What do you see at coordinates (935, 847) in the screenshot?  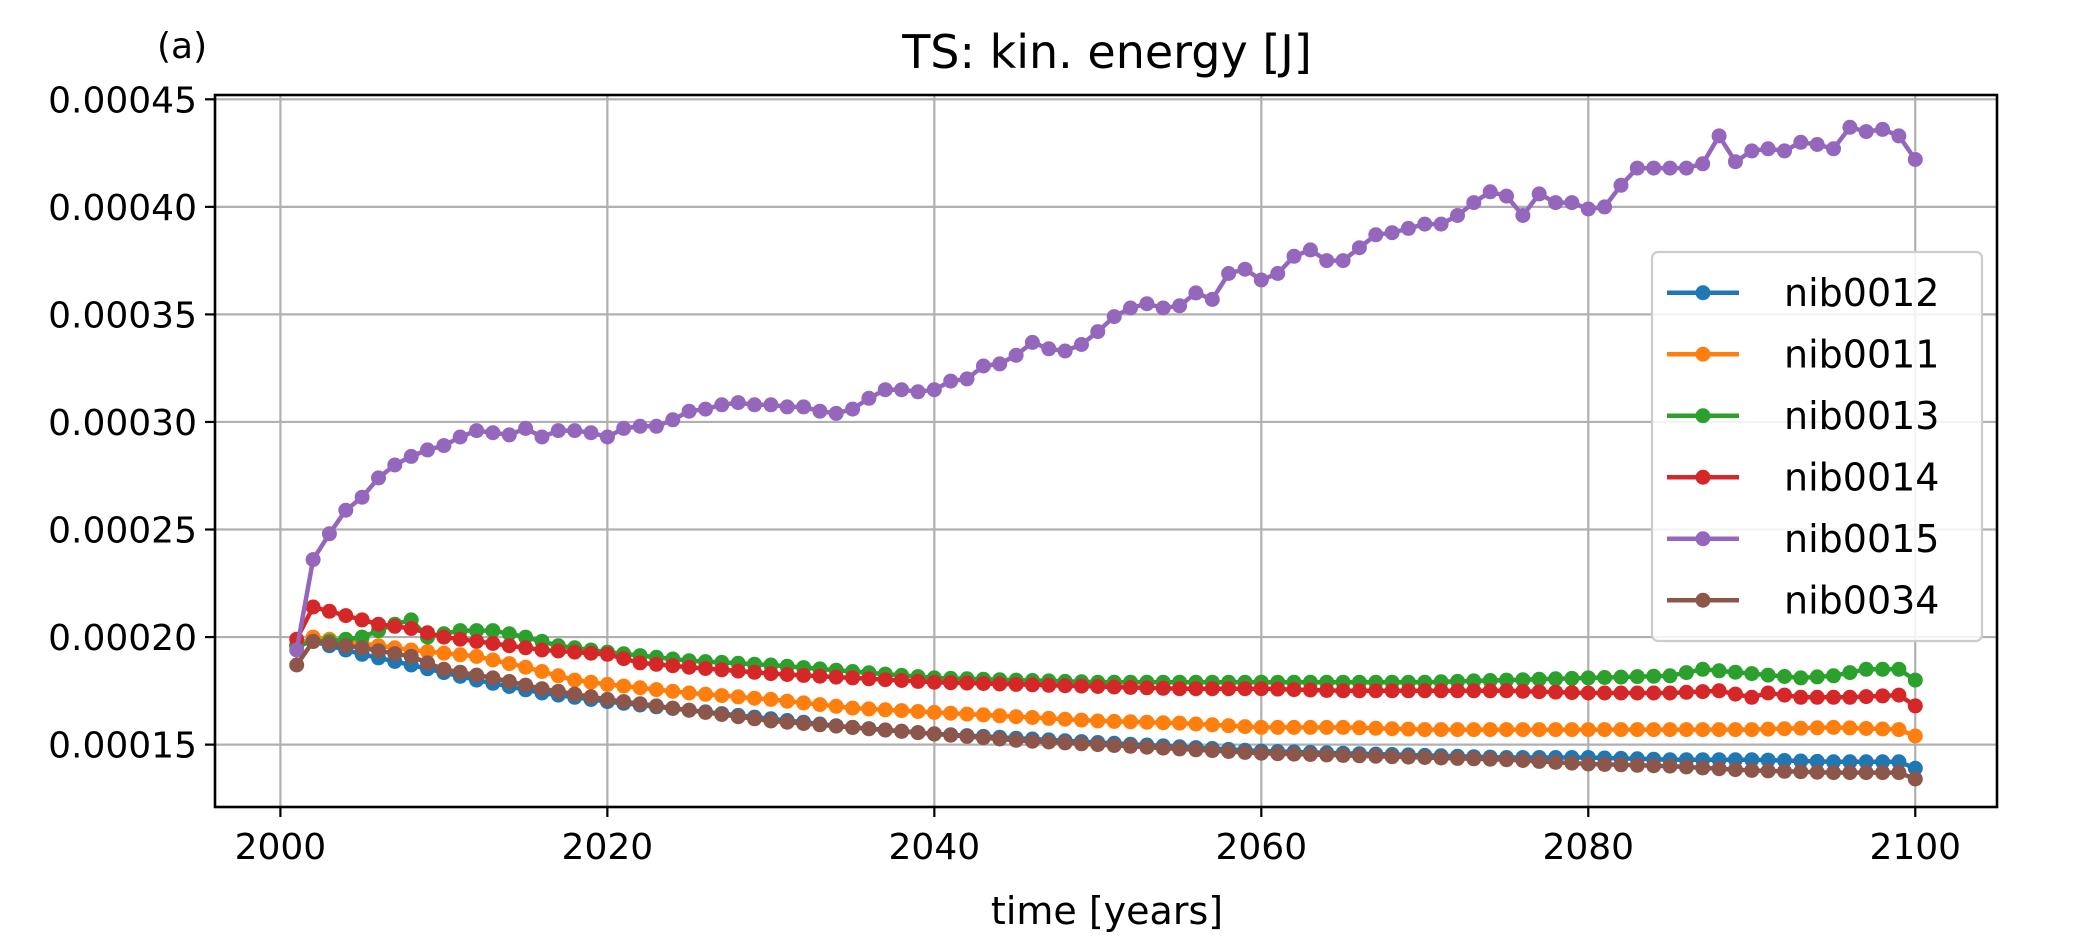 I see `x-tick-label: 2040` at bounding box center [935, 847].